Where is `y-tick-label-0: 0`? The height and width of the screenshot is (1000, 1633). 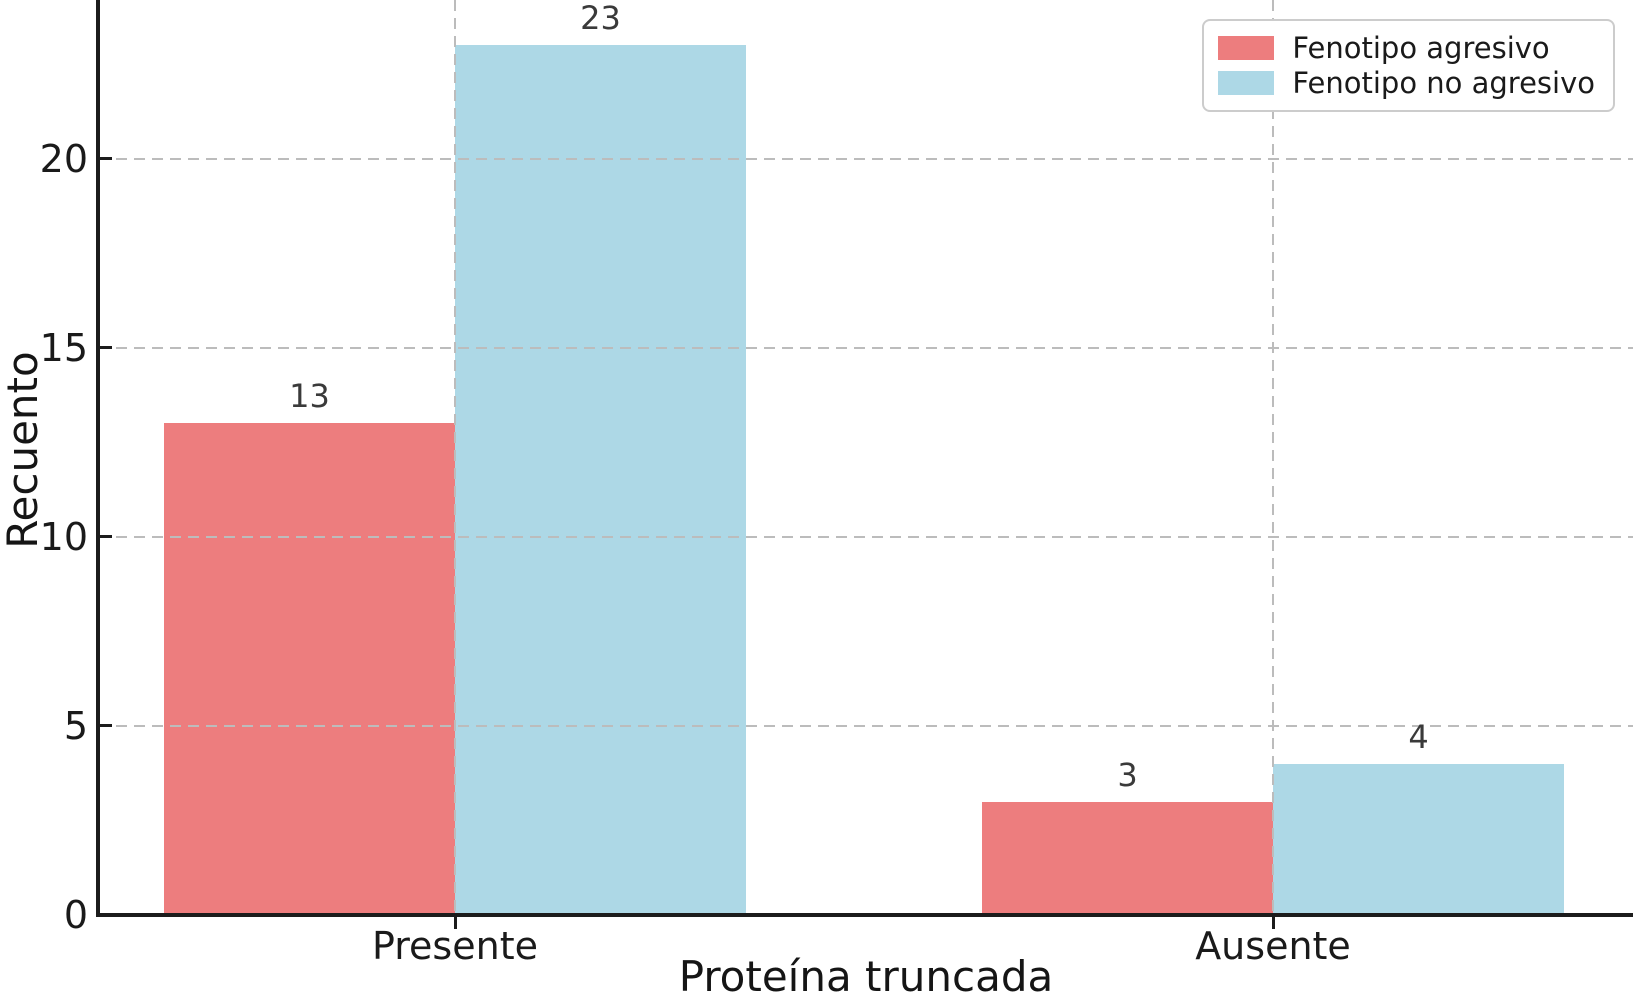
y-tick-label-0: 0 is located at coordinates (75, 915).